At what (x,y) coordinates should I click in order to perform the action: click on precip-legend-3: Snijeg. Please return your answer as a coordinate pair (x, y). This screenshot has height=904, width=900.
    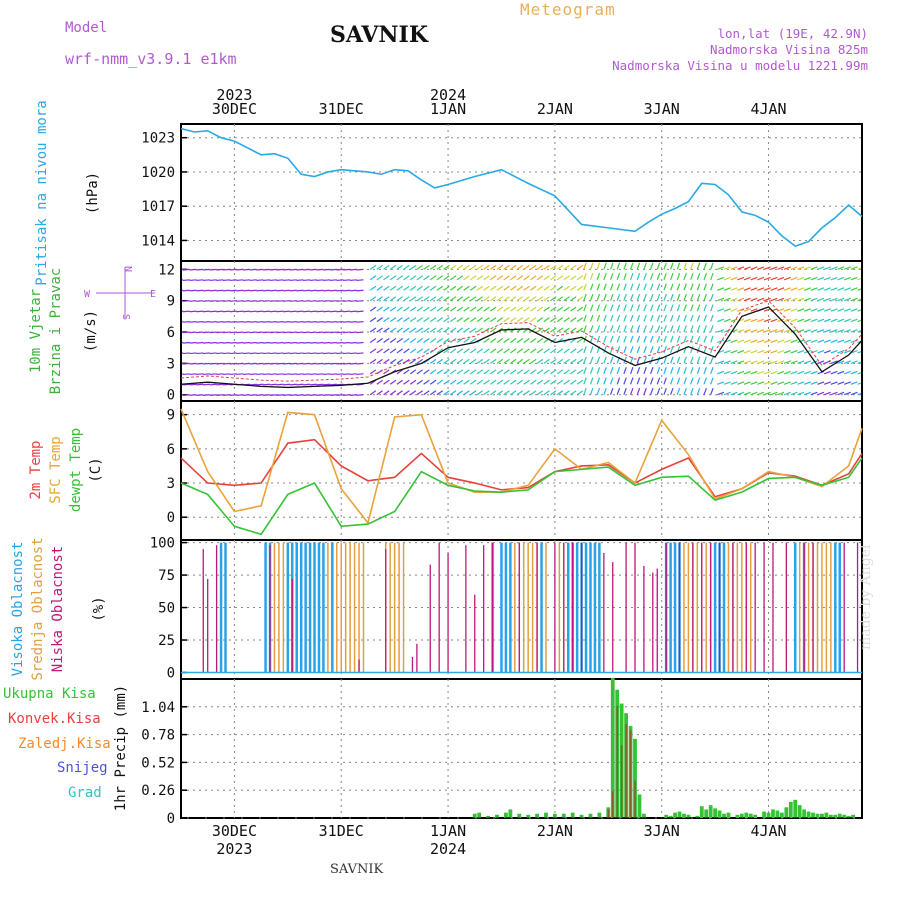
    Looking at the image, I should click on (82, 768).